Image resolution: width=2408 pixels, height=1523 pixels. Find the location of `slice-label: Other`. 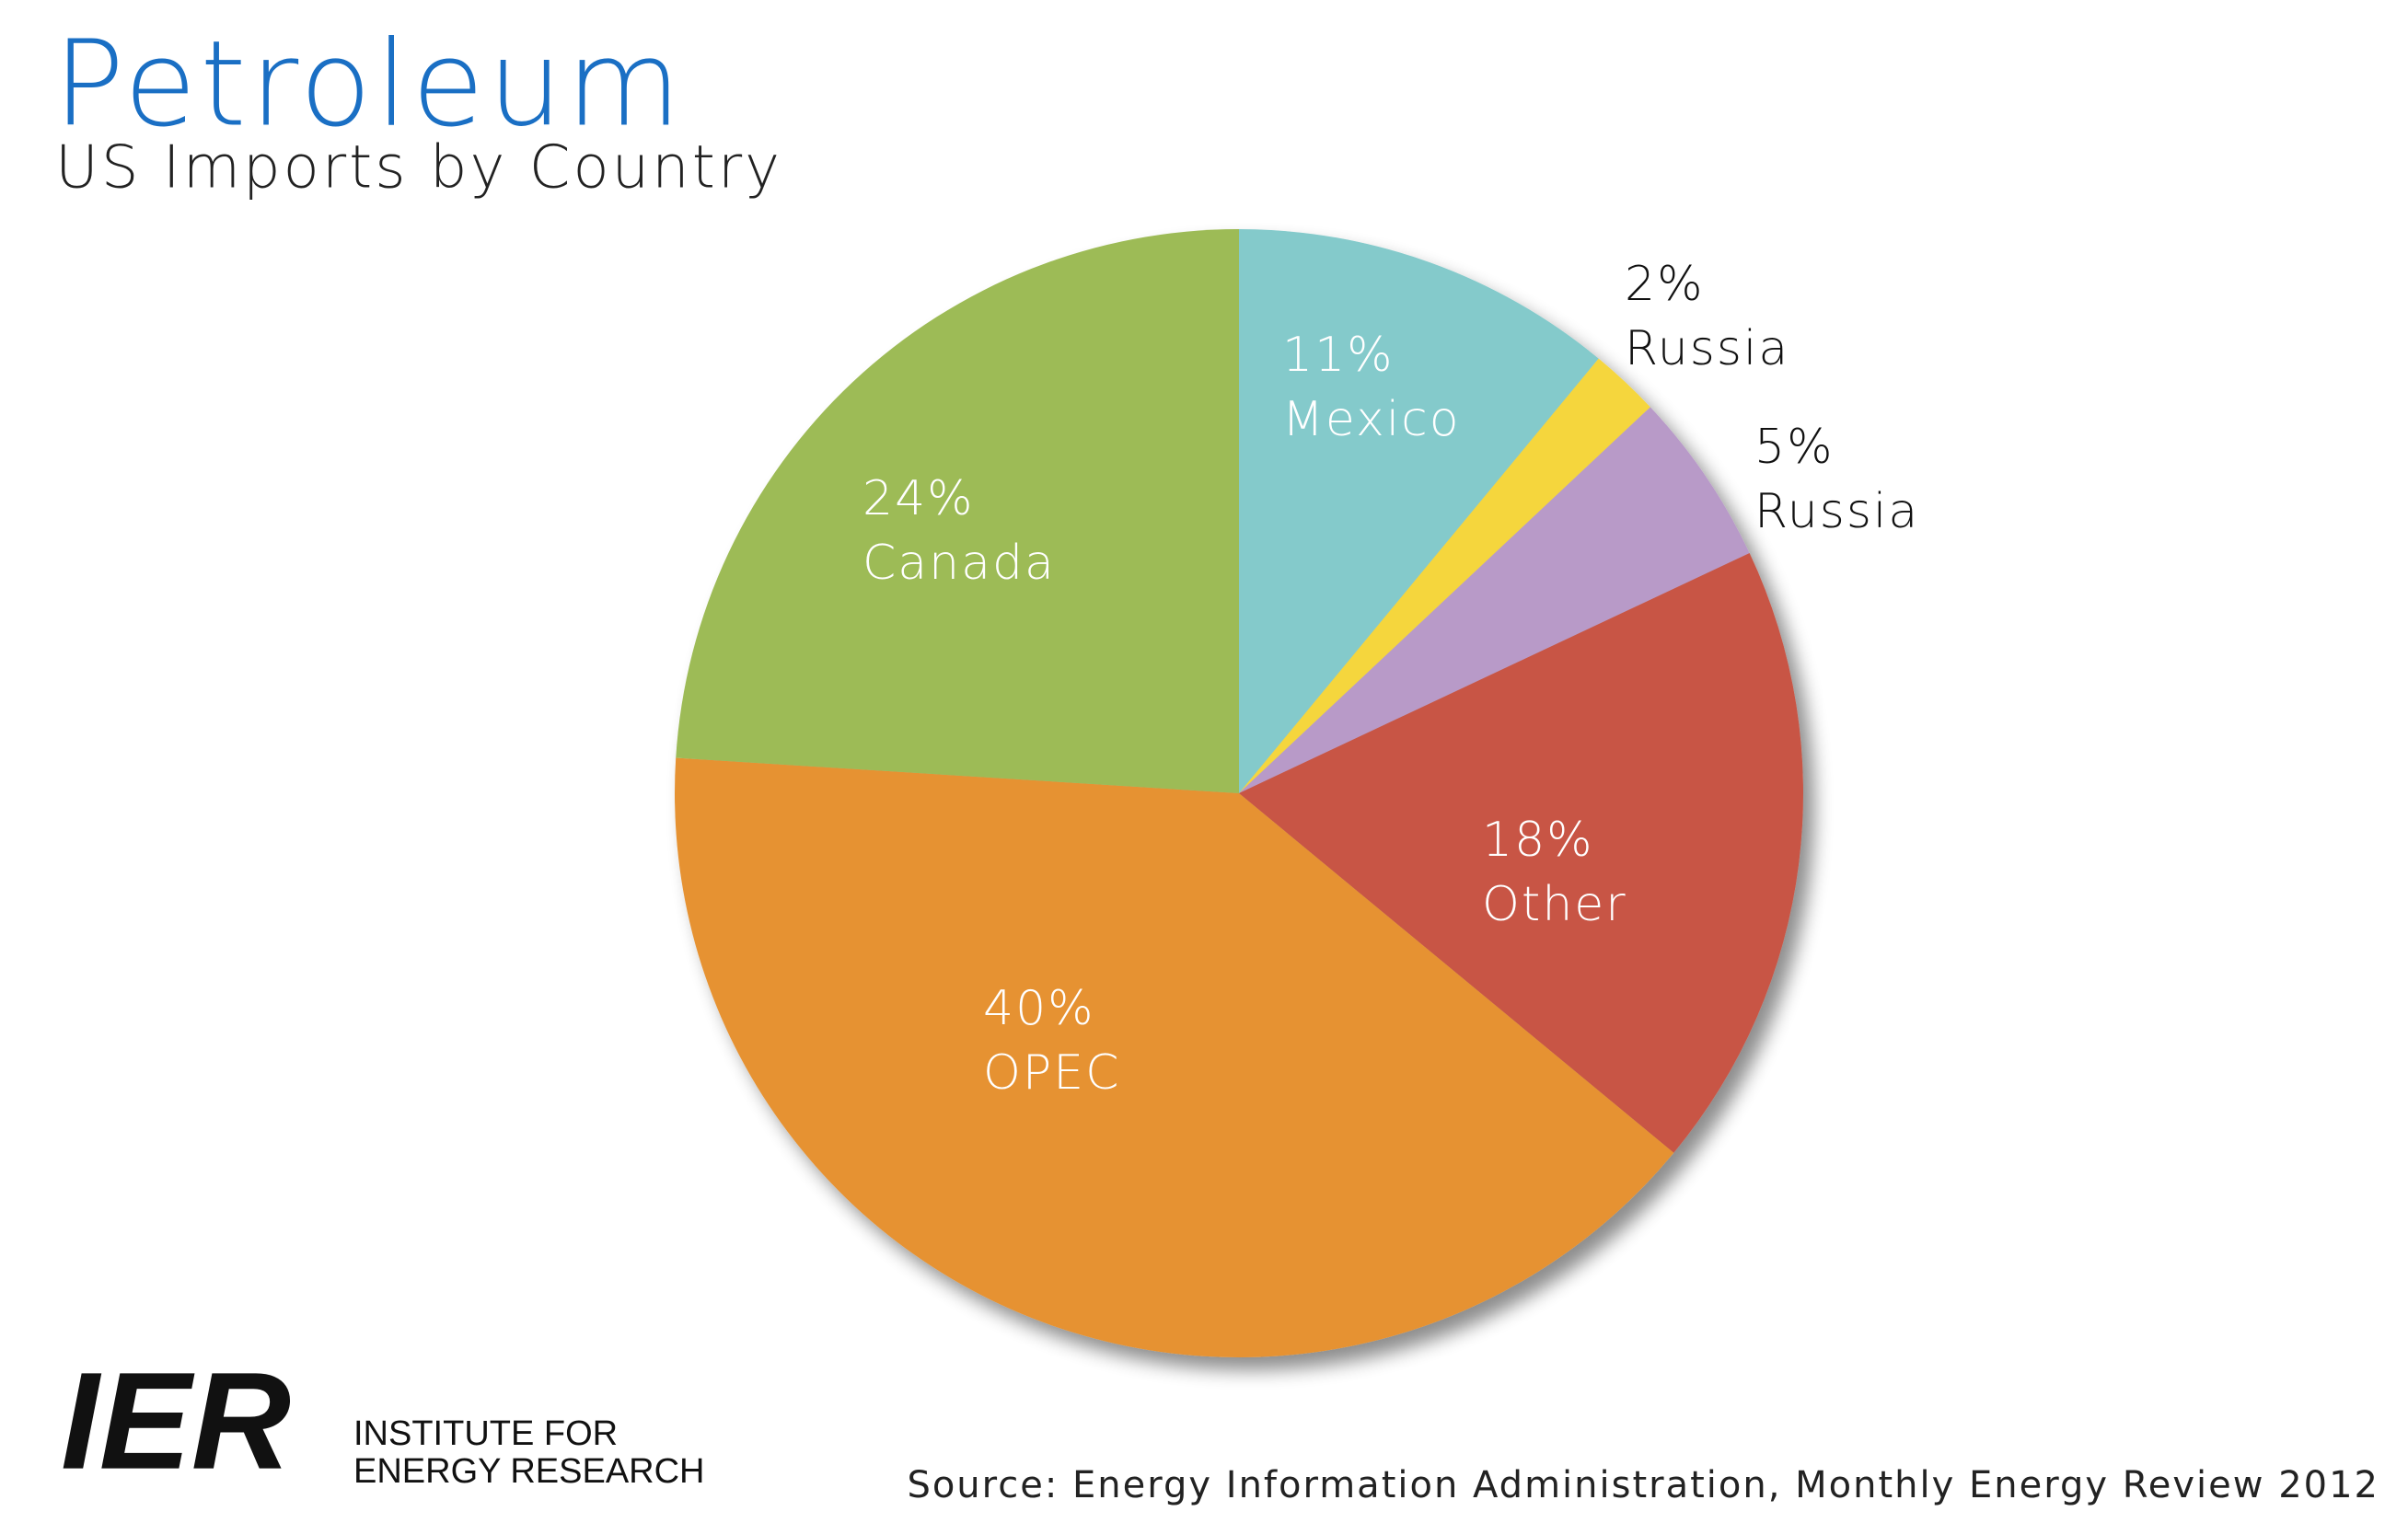

slice-label: Other is located at coordinates (1554, 904).